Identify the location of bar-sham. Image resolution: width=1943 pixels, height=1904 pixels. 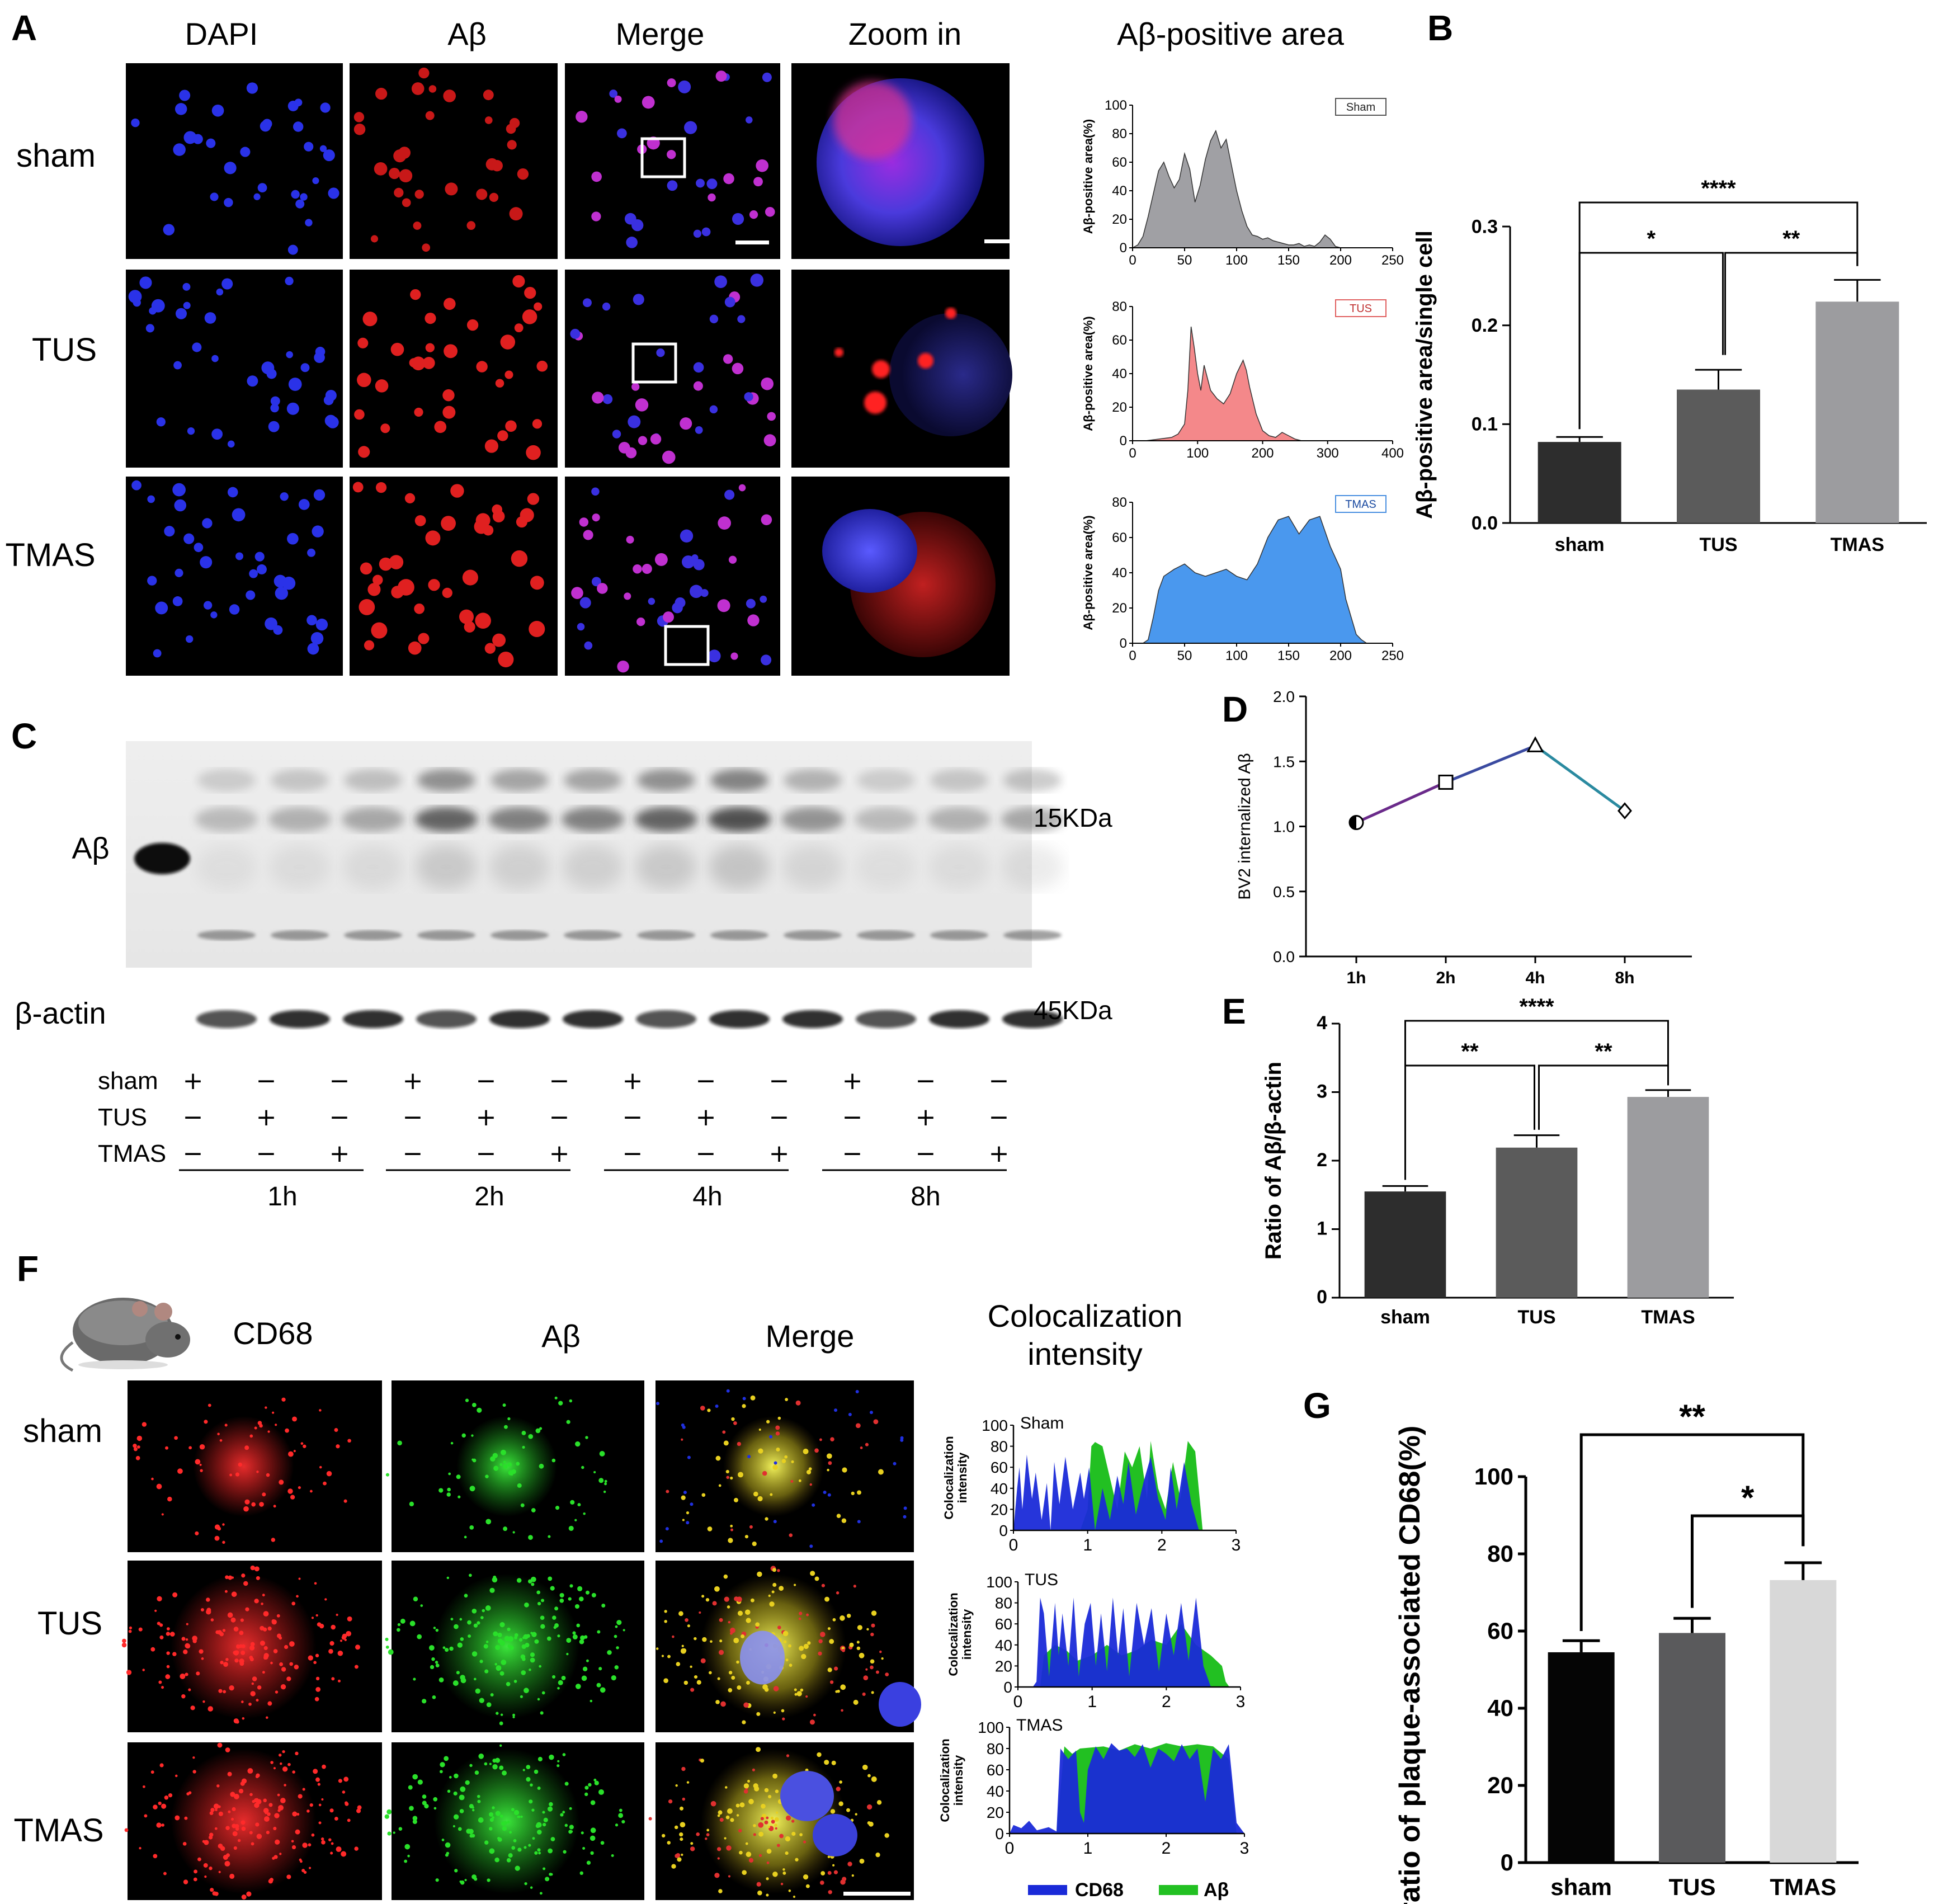
(1581, 1757).